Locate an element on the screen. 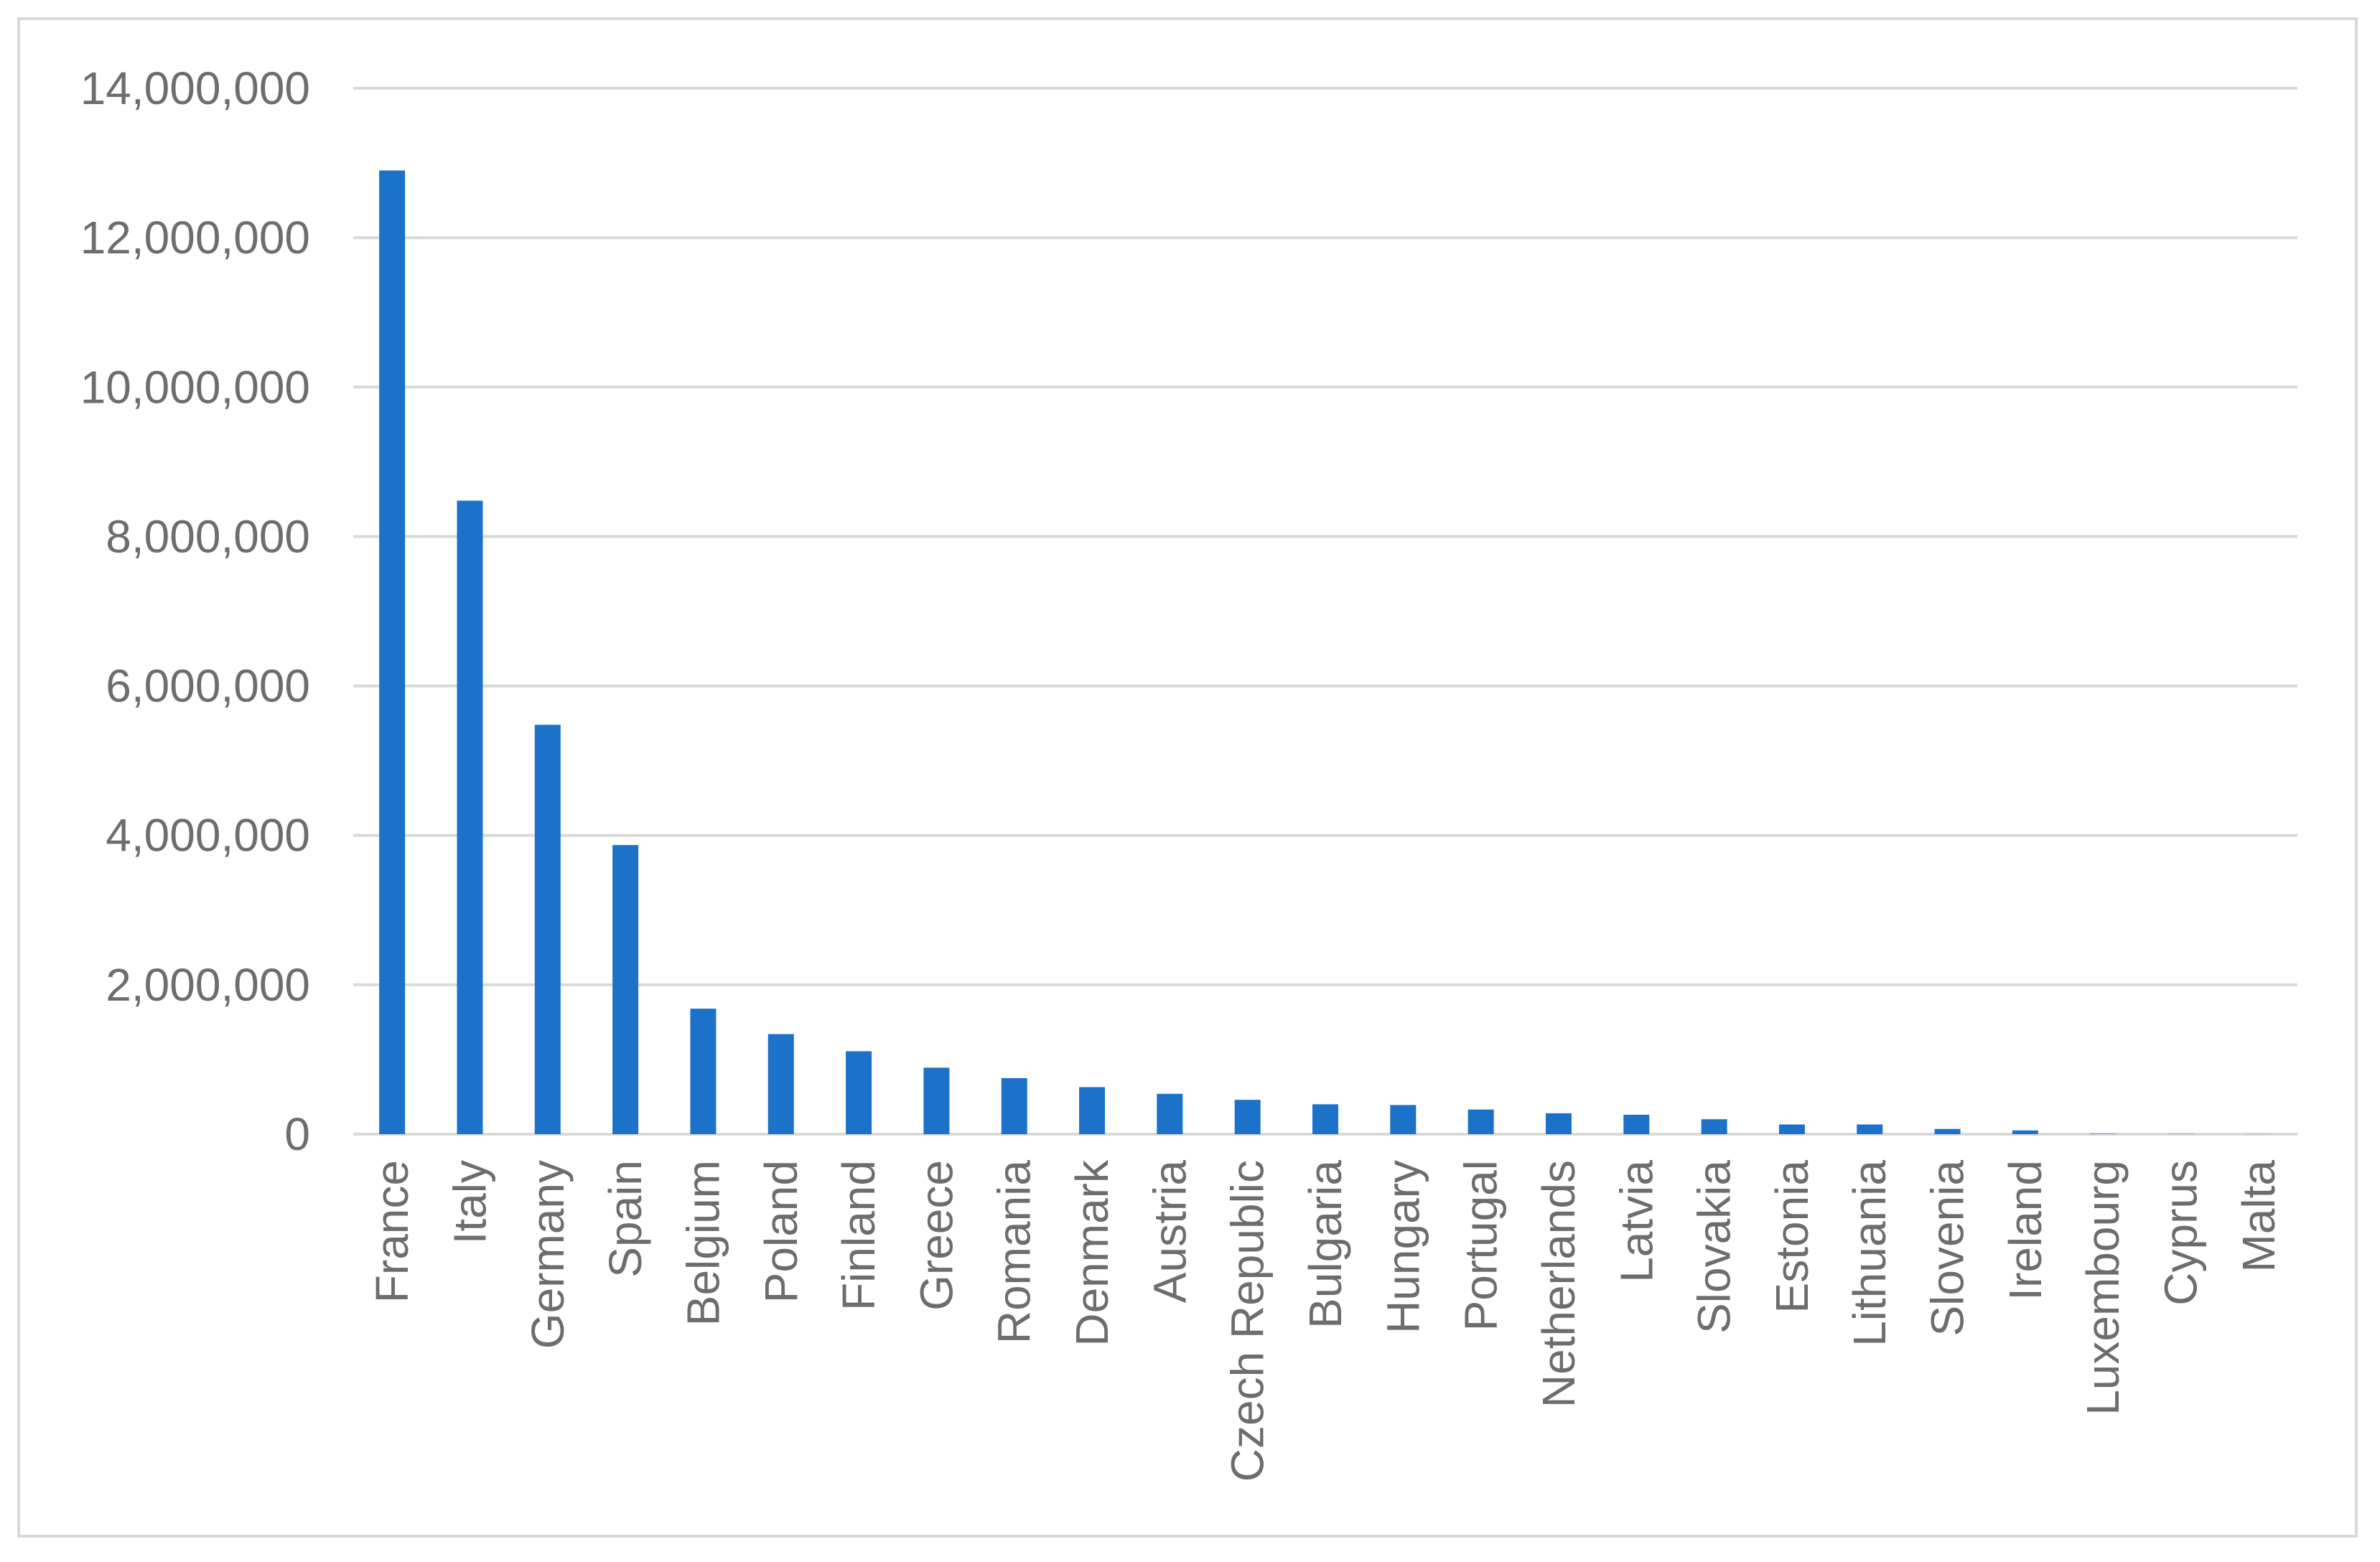 The height and width of the screenshot is (1562, 2380). bar-finland is located at coordinates (859, 1092).